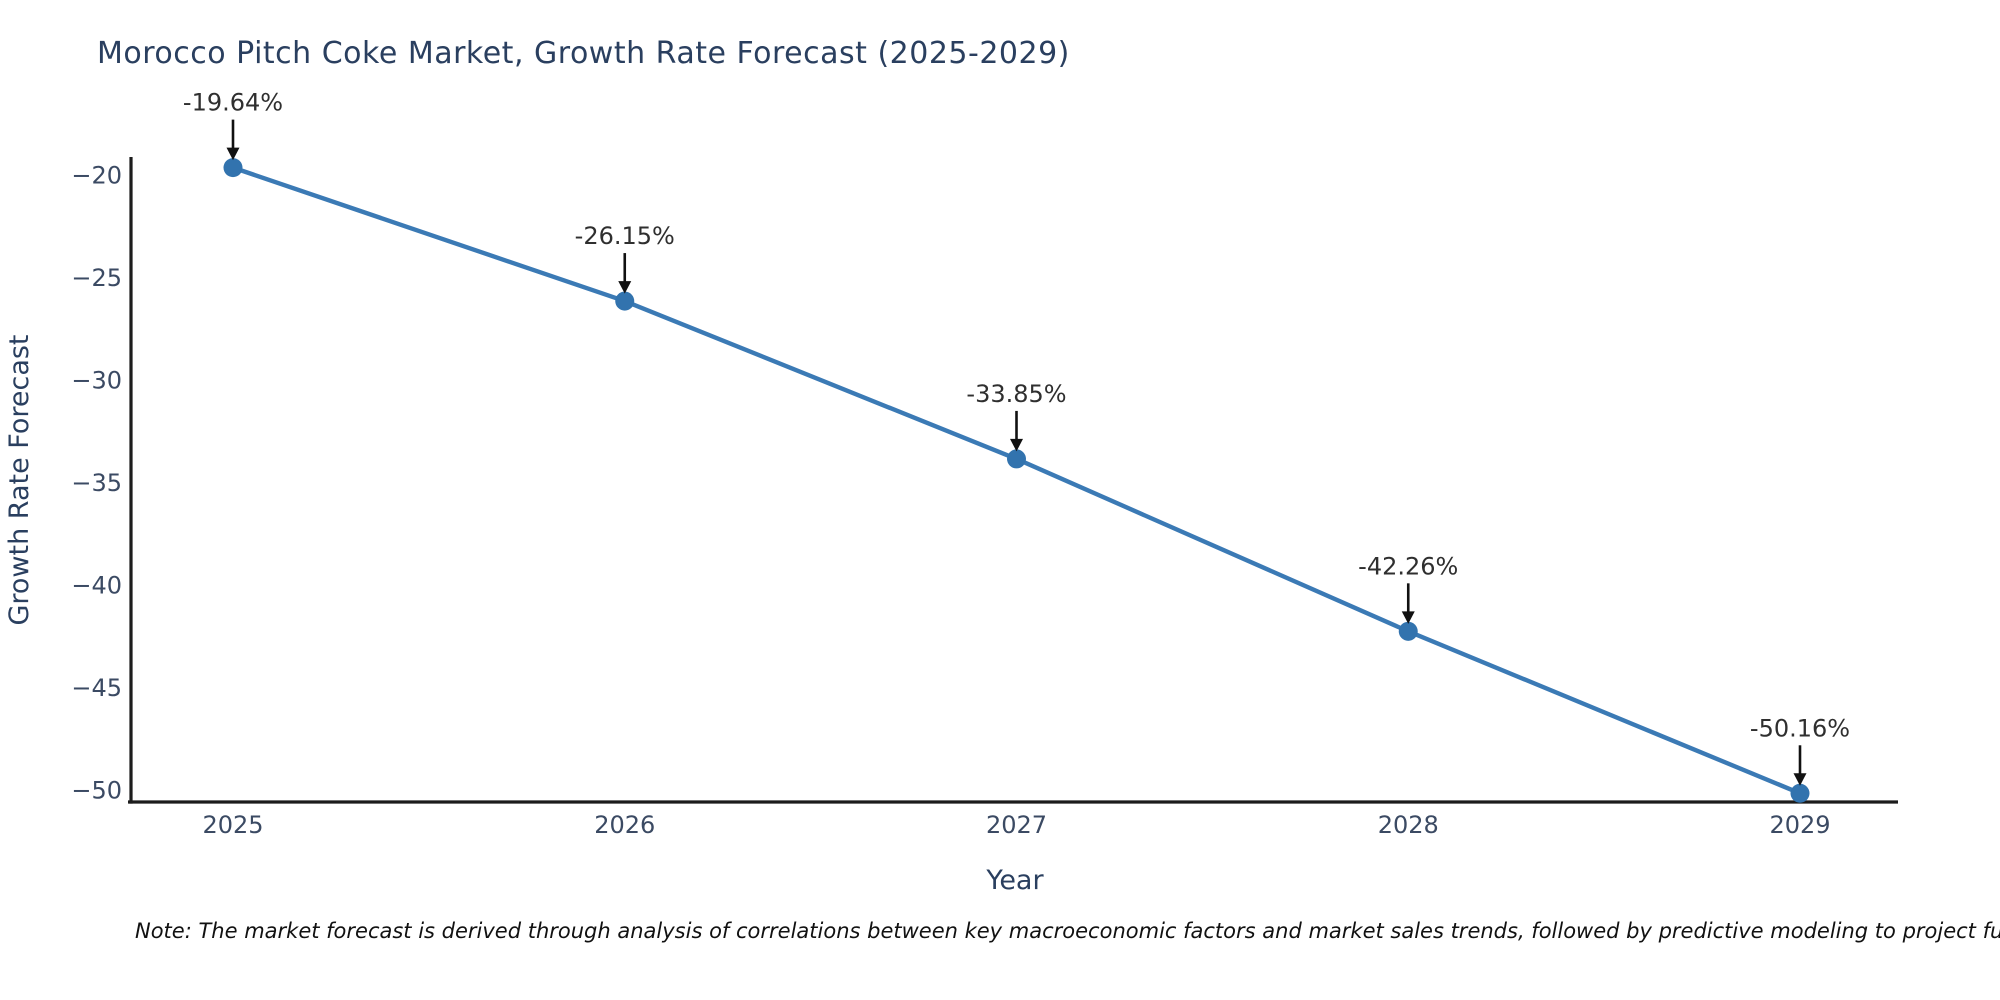  I want to click on x-axis-title: Year, so click(1014, 880).